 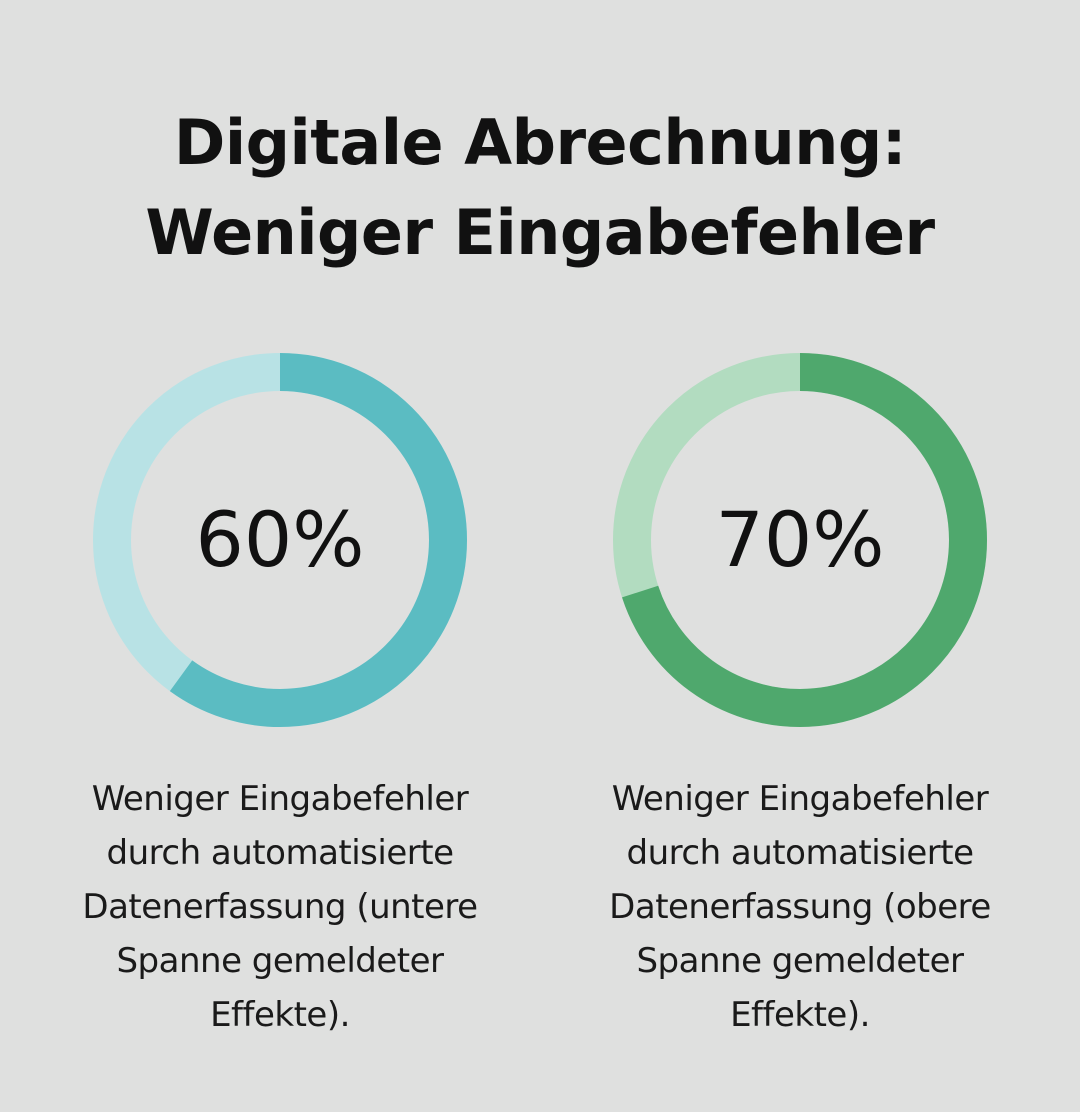 What do you see at coordinates (540, 142) in the screenshot?
I see `title-line-1: Digitale Abrechnung:` at bounding box center [540, 142].